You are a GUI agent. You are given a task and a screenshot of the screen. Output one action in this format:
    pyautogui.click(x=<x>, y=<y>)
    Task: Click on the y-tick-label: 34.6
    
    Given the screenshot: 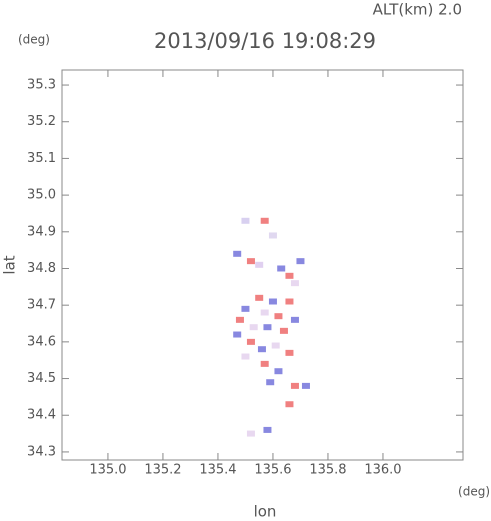 What is the action you would take?
    pyautogui.click(x=41, y=341)
    